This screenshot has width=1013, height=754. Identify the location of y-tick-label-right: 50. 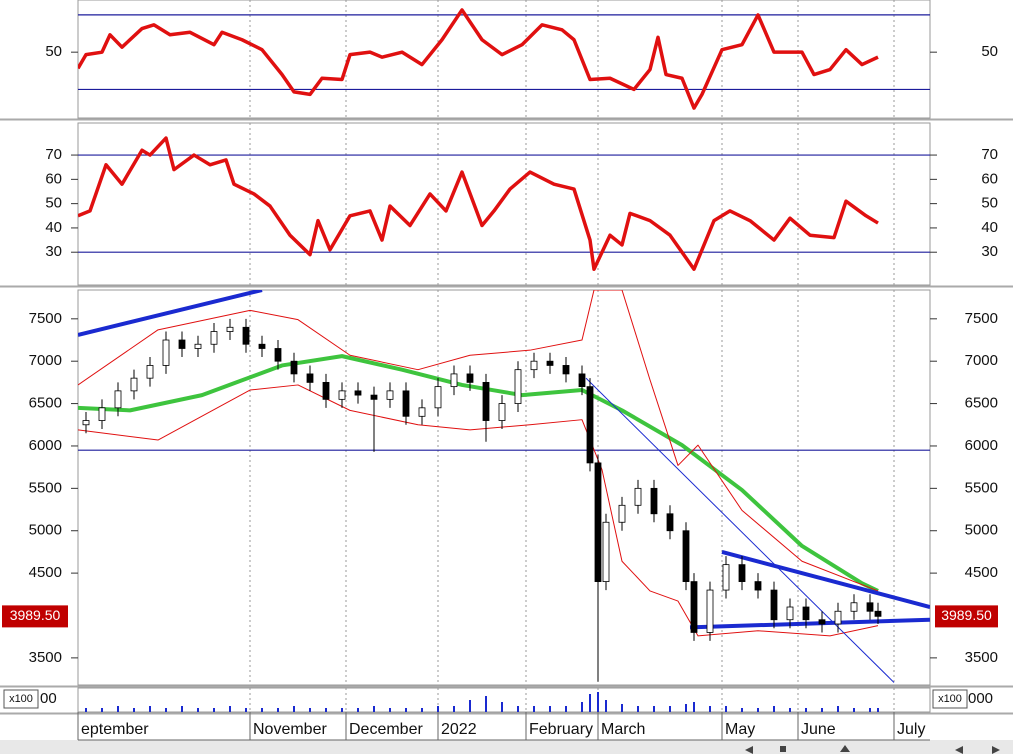
(989, 203).